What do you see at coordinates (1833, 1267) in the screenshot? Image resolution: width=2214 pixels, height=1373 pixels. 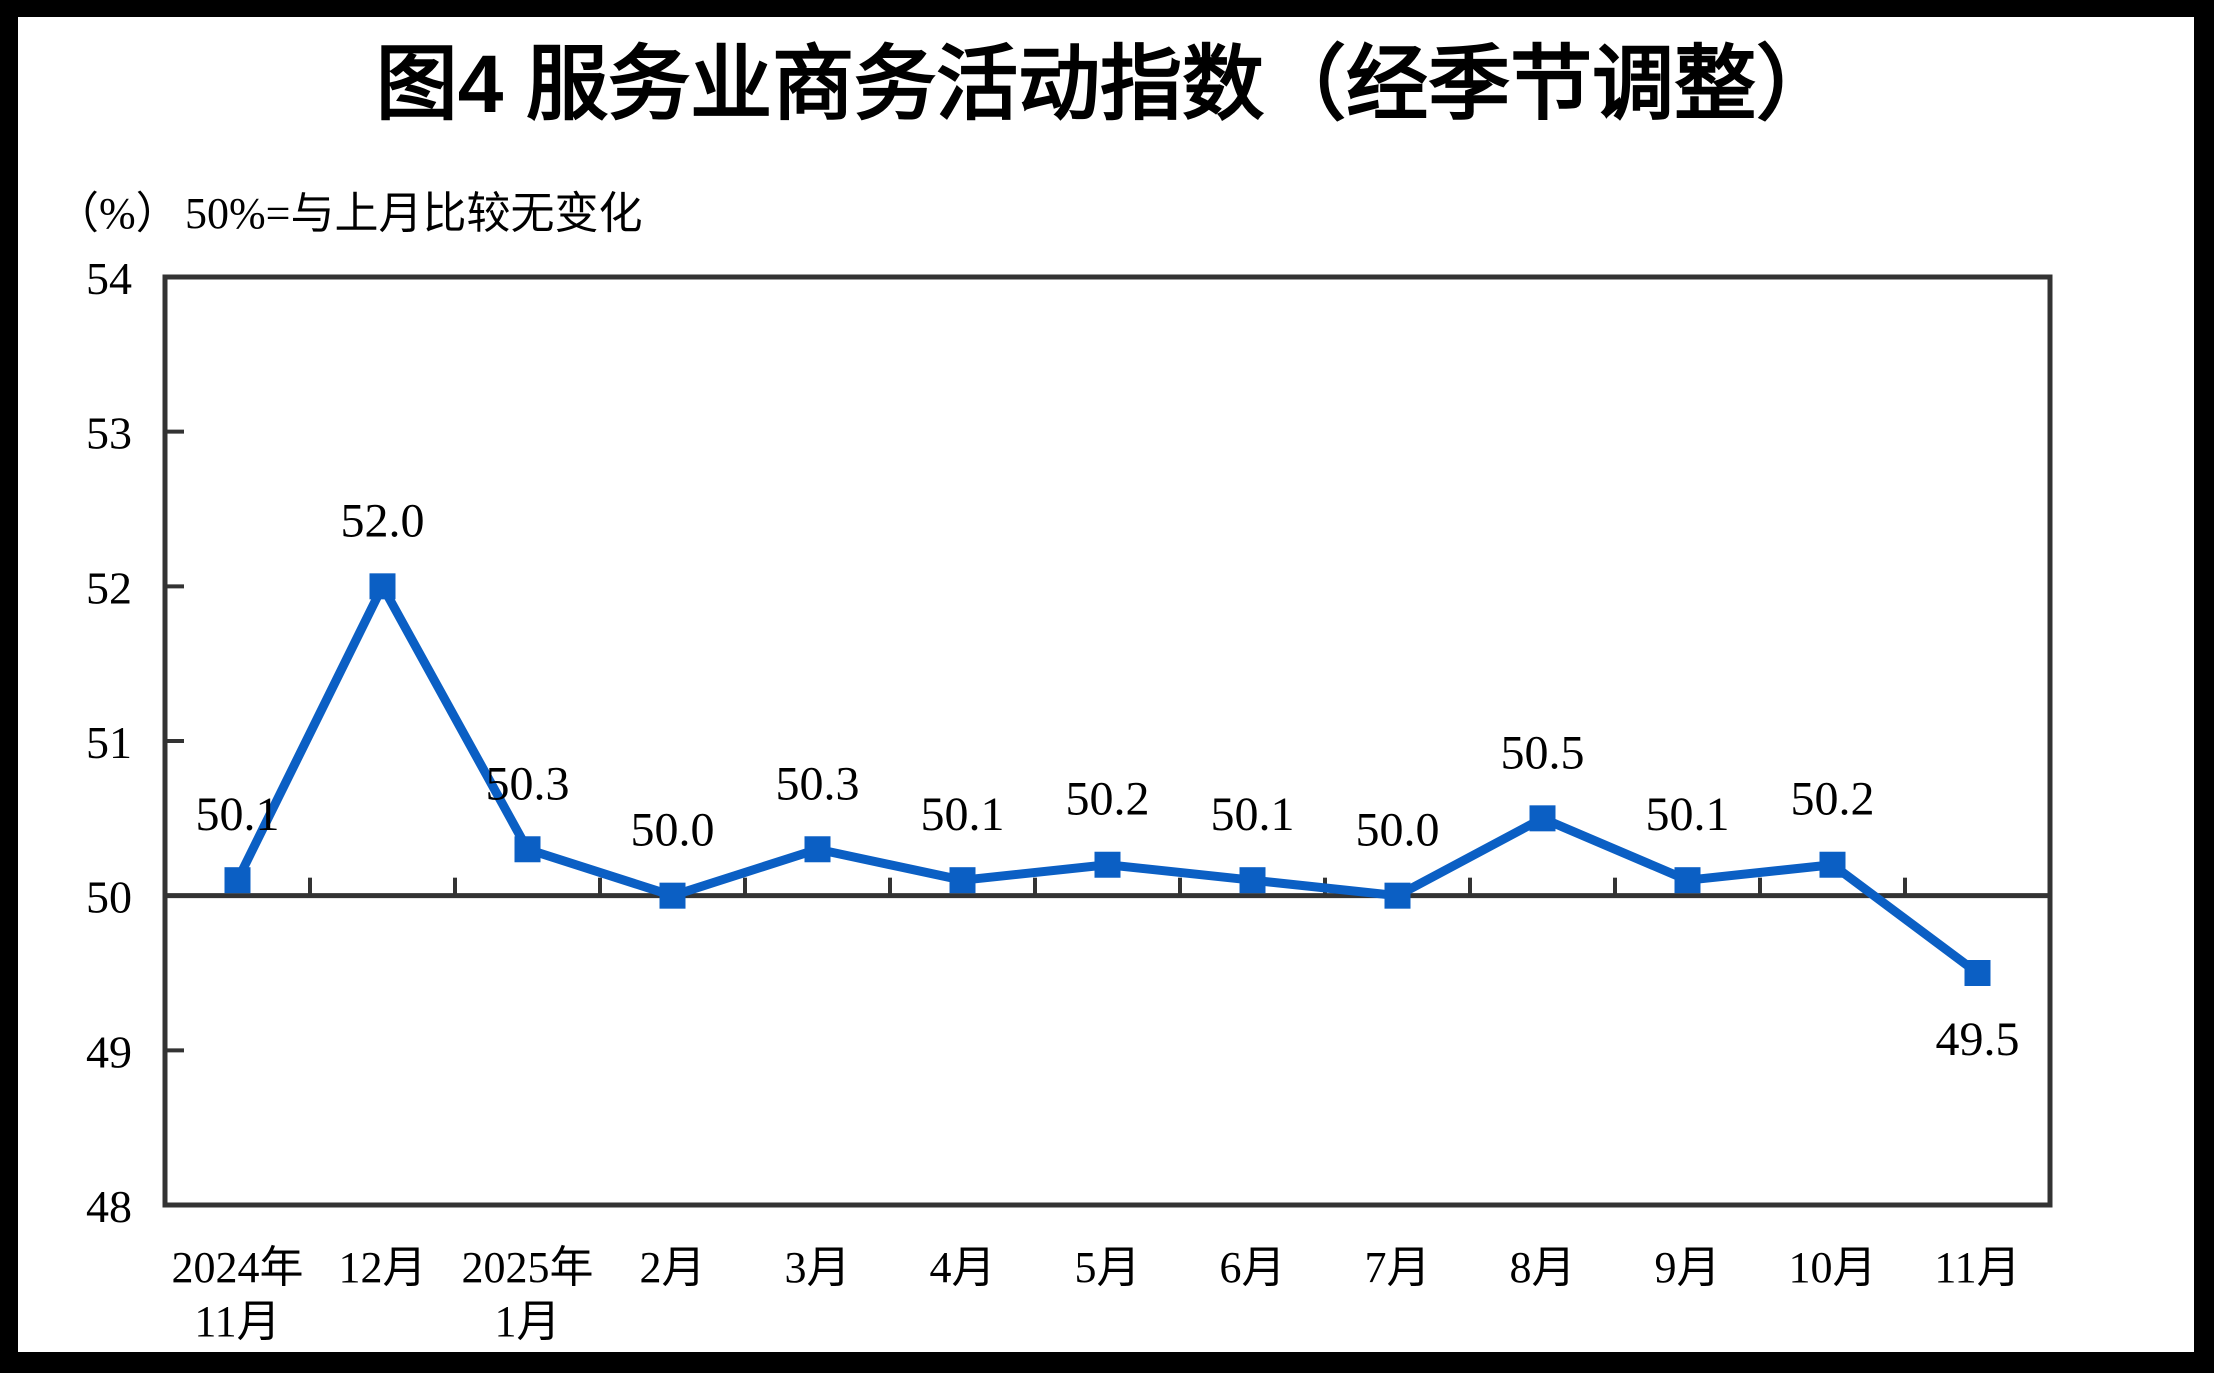 I see `x-axis-category-label: 10月` at bounding box center [1833, 1267].